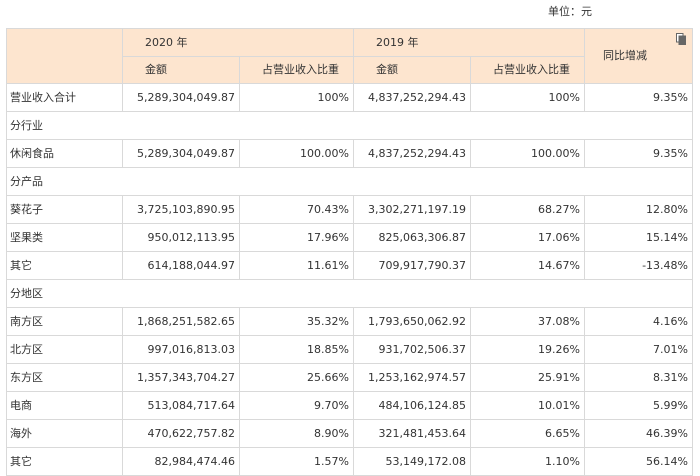  Describe the element at coordinates (64, 349) in the screenshot. I see `row-label: 北方区` at that location.